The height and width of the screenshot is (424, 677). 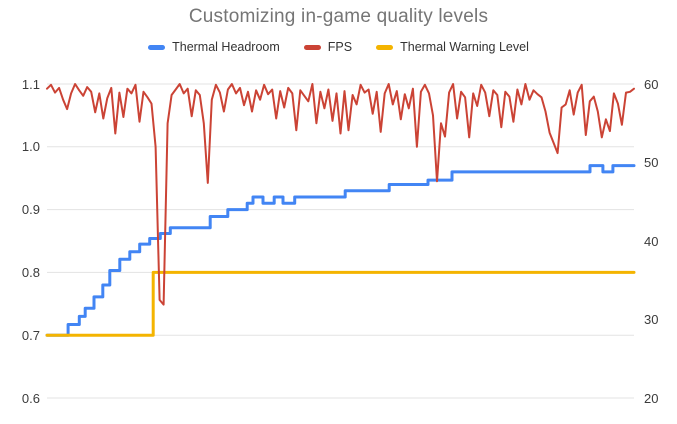 I want to click on right-axis-tick-50: 50, so click(x=651, y=162).